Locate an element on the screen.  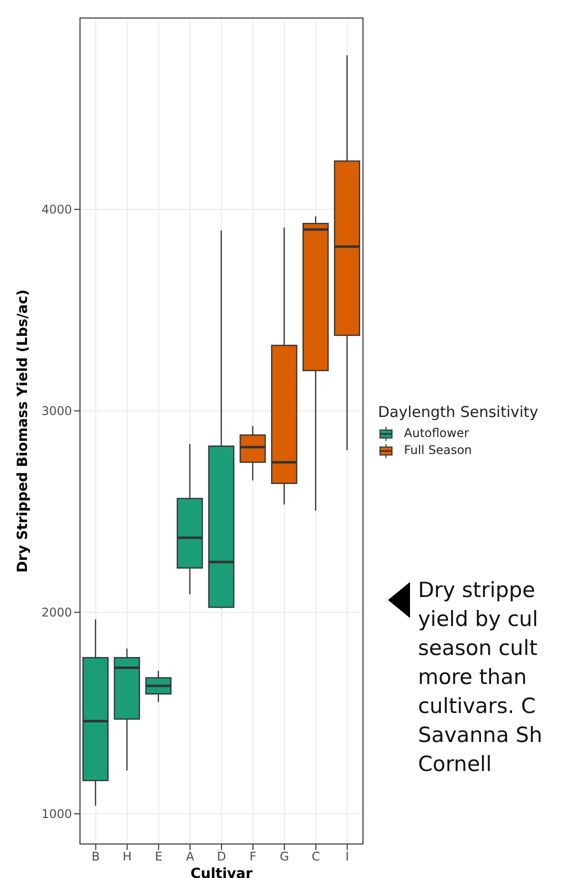
text: Dry strippe yield by cul season cult more than cultivars. C Savanna Sh Cornell is located at coordinates (481, 677).